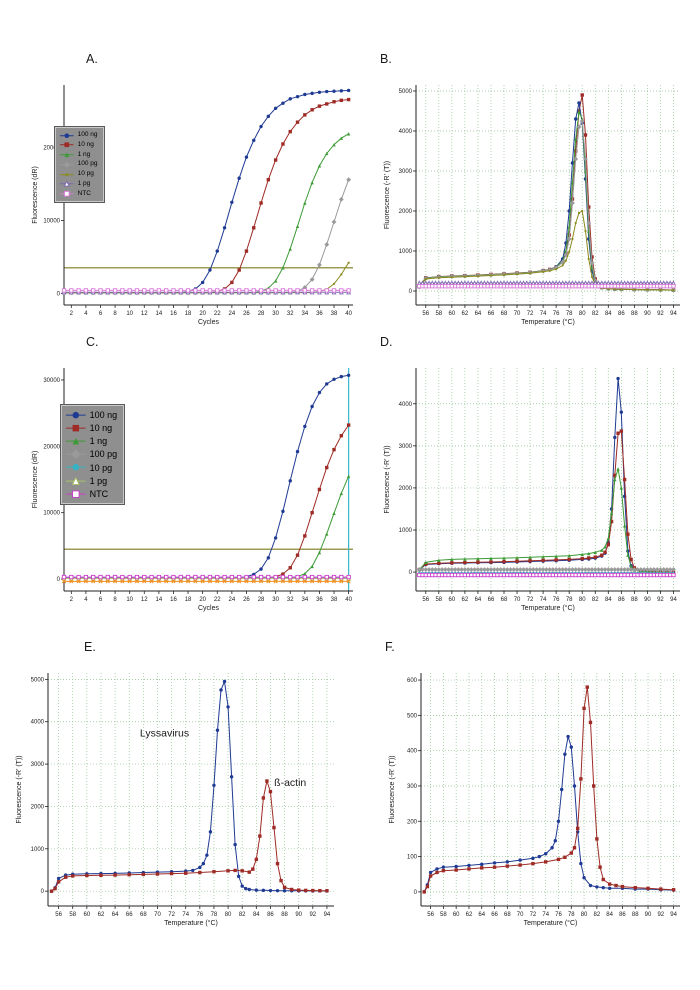  I want to click on panel-d-label: D., so click(386, 342).